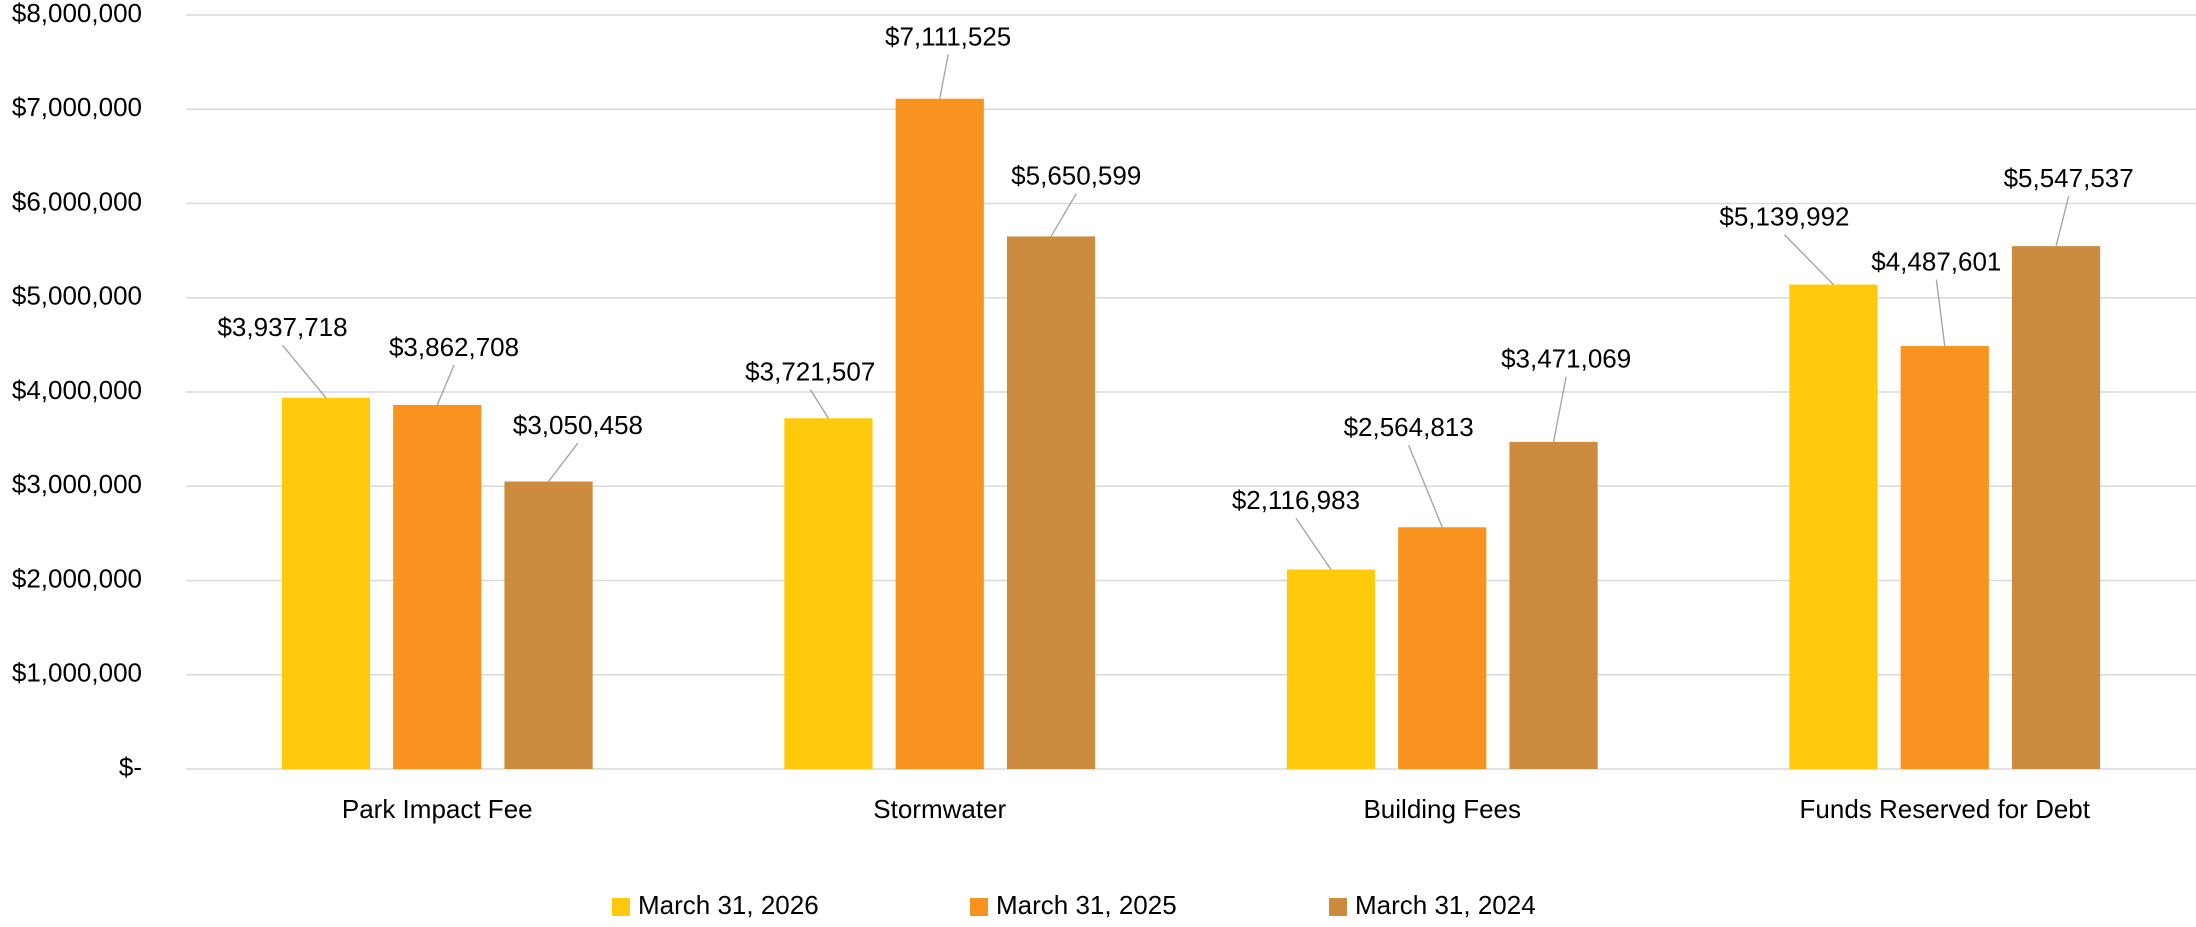 This screenshot has height=927, width=2196. I want to click on data-label: $3,937,718, so click(282, 327).